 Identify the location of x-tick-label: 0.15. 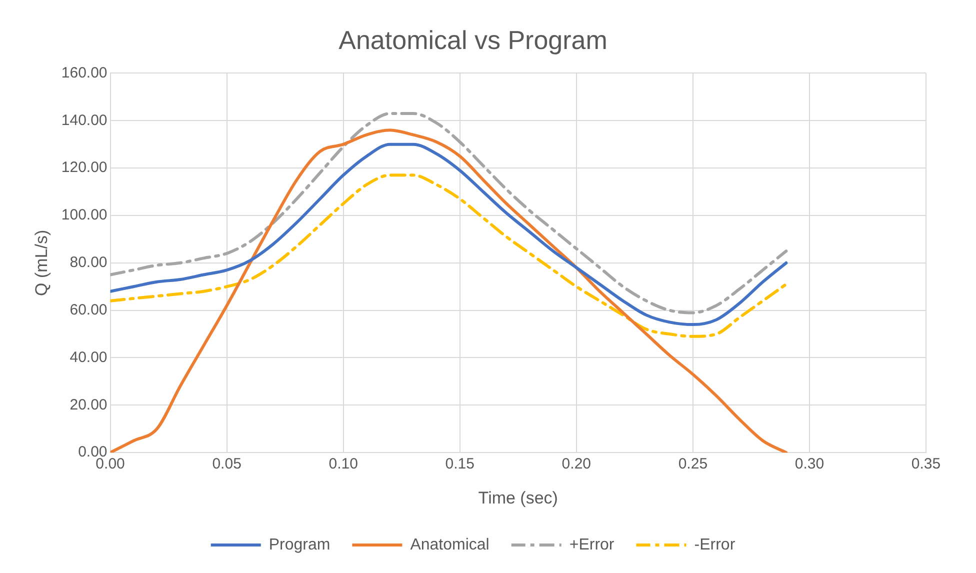
(459, 464).